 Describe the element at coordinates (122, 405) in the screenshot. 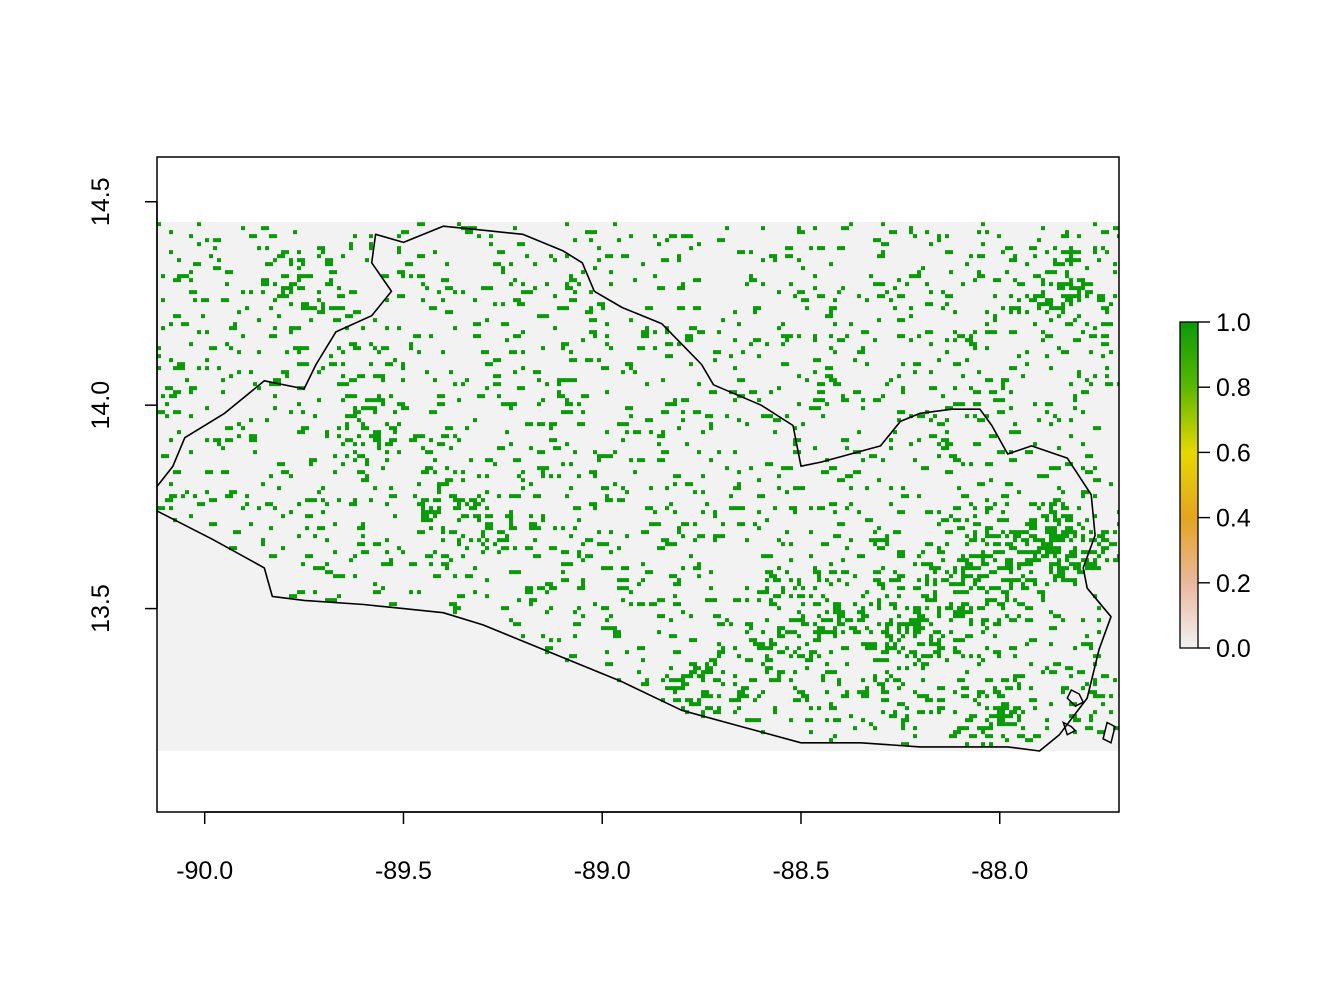

I see `y-axis: 13.5 14.0 14.5` at that location.